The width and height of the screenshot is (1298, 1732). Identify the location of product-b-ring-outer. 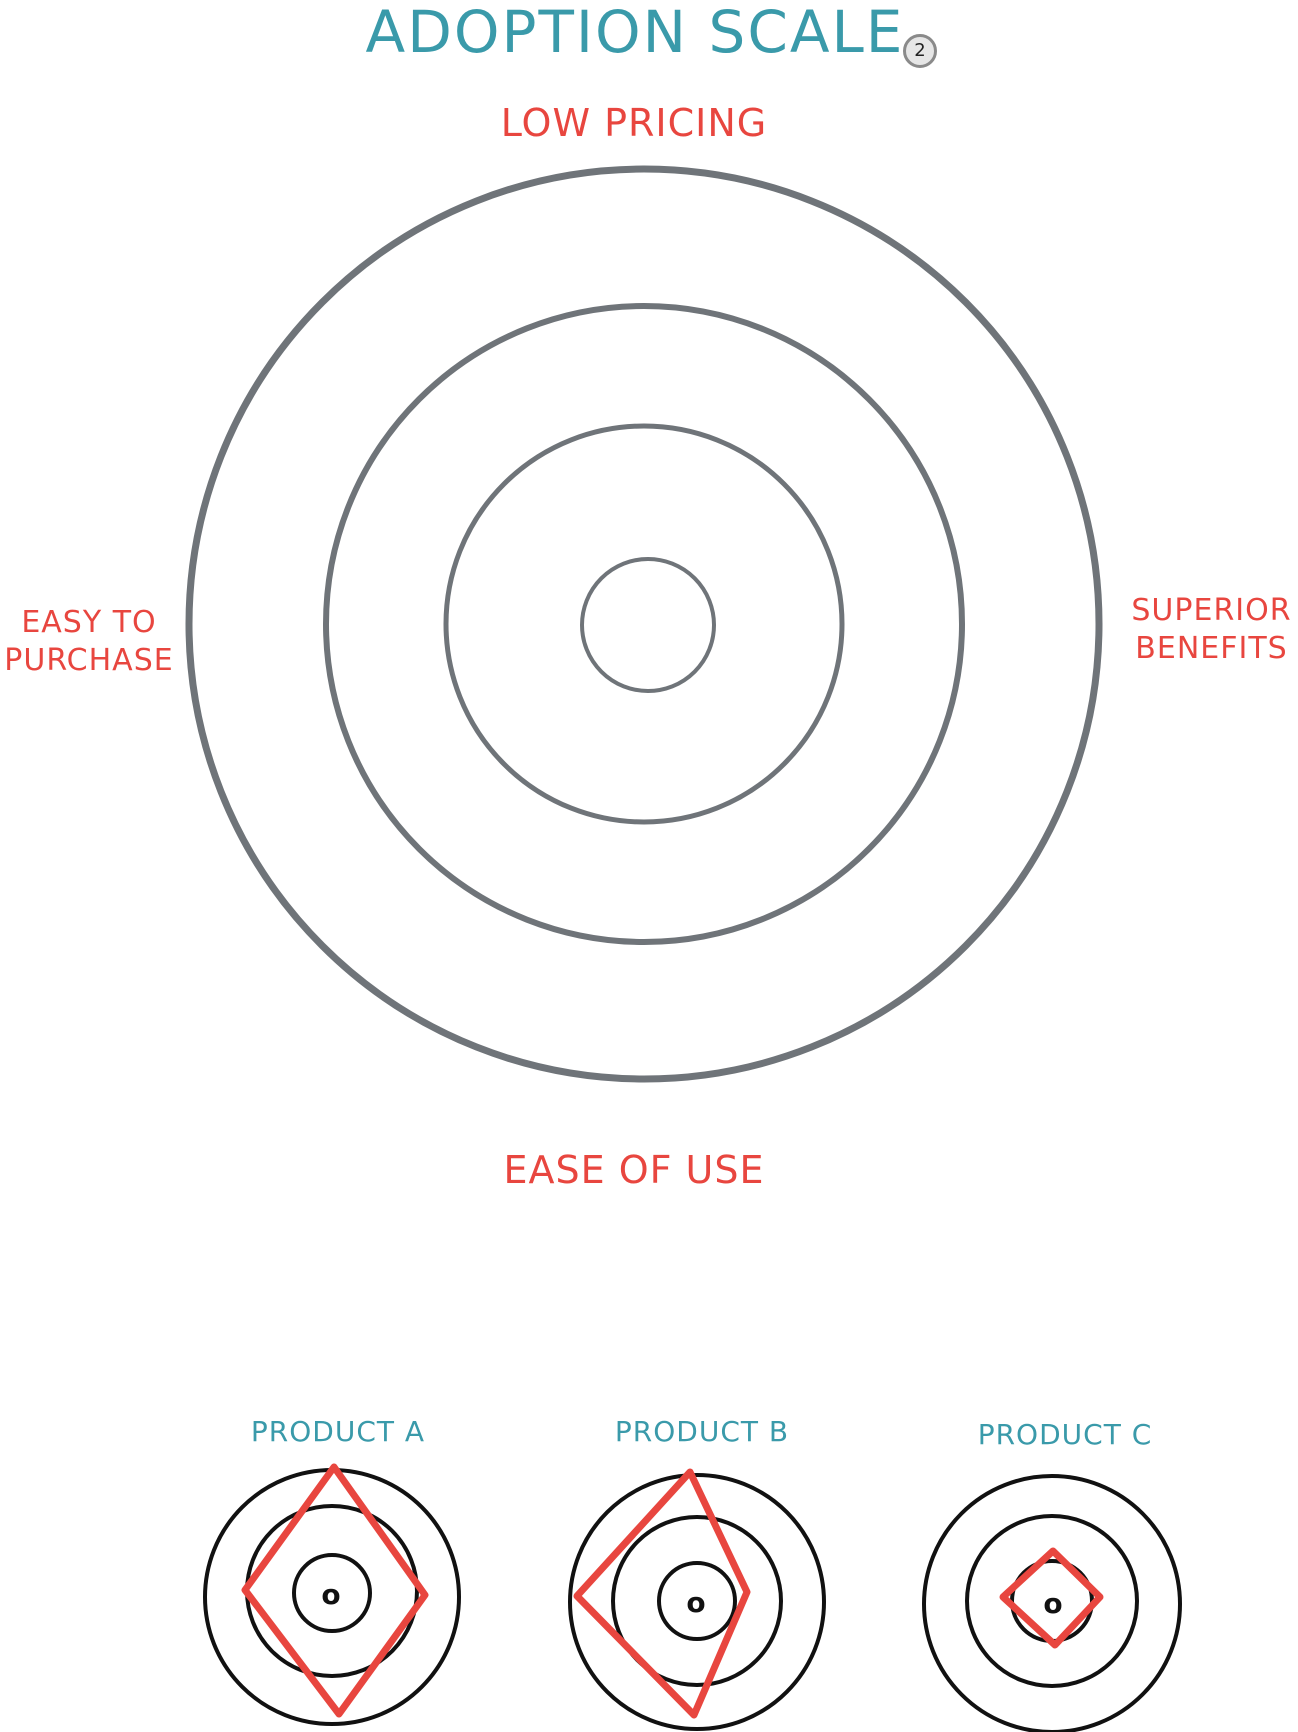
(697, 1602).